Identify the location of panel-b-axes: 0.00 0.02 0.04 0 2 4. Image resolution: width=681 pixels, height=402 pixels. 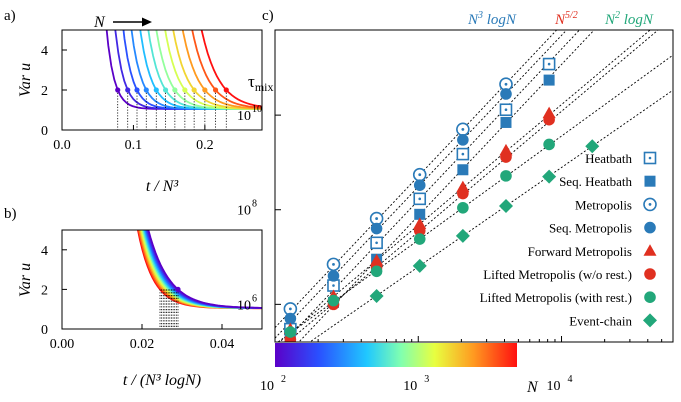
(137, 298).